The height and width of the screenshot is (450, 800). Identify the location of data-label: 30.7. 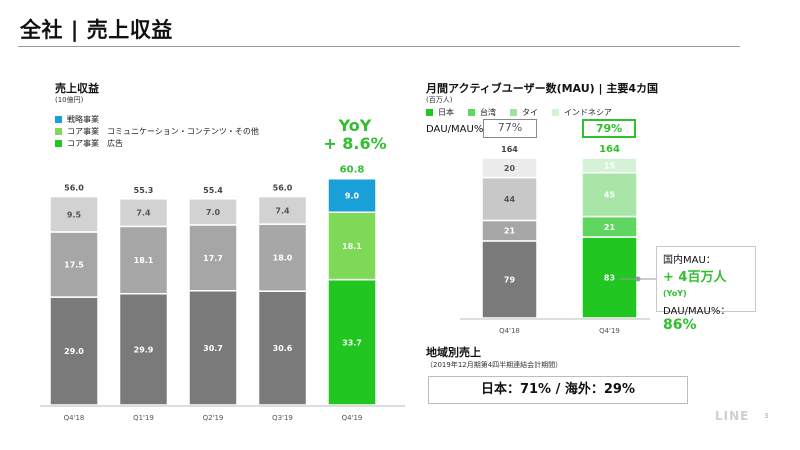
(213, 348).